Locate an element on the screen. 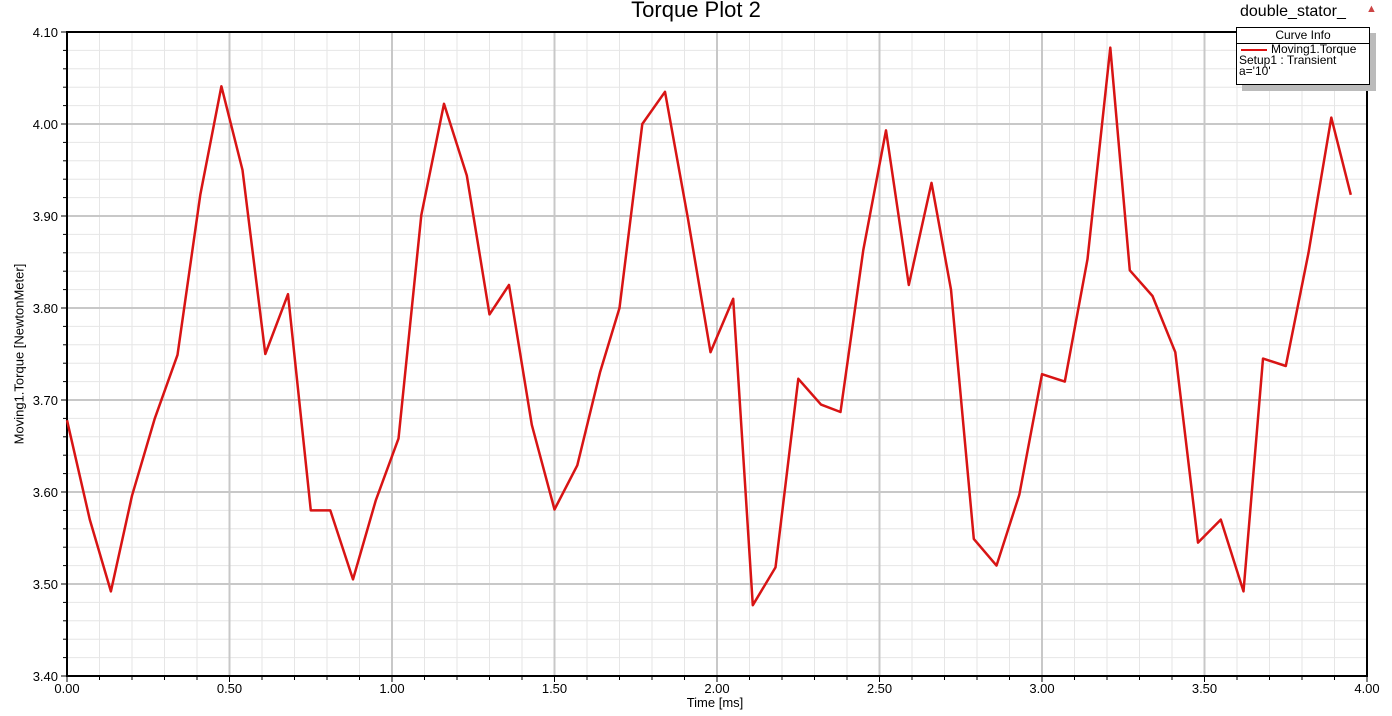 This screenshot has height=716, width=1392. legend-param: a='10' is located at coordinates (1255, 71).